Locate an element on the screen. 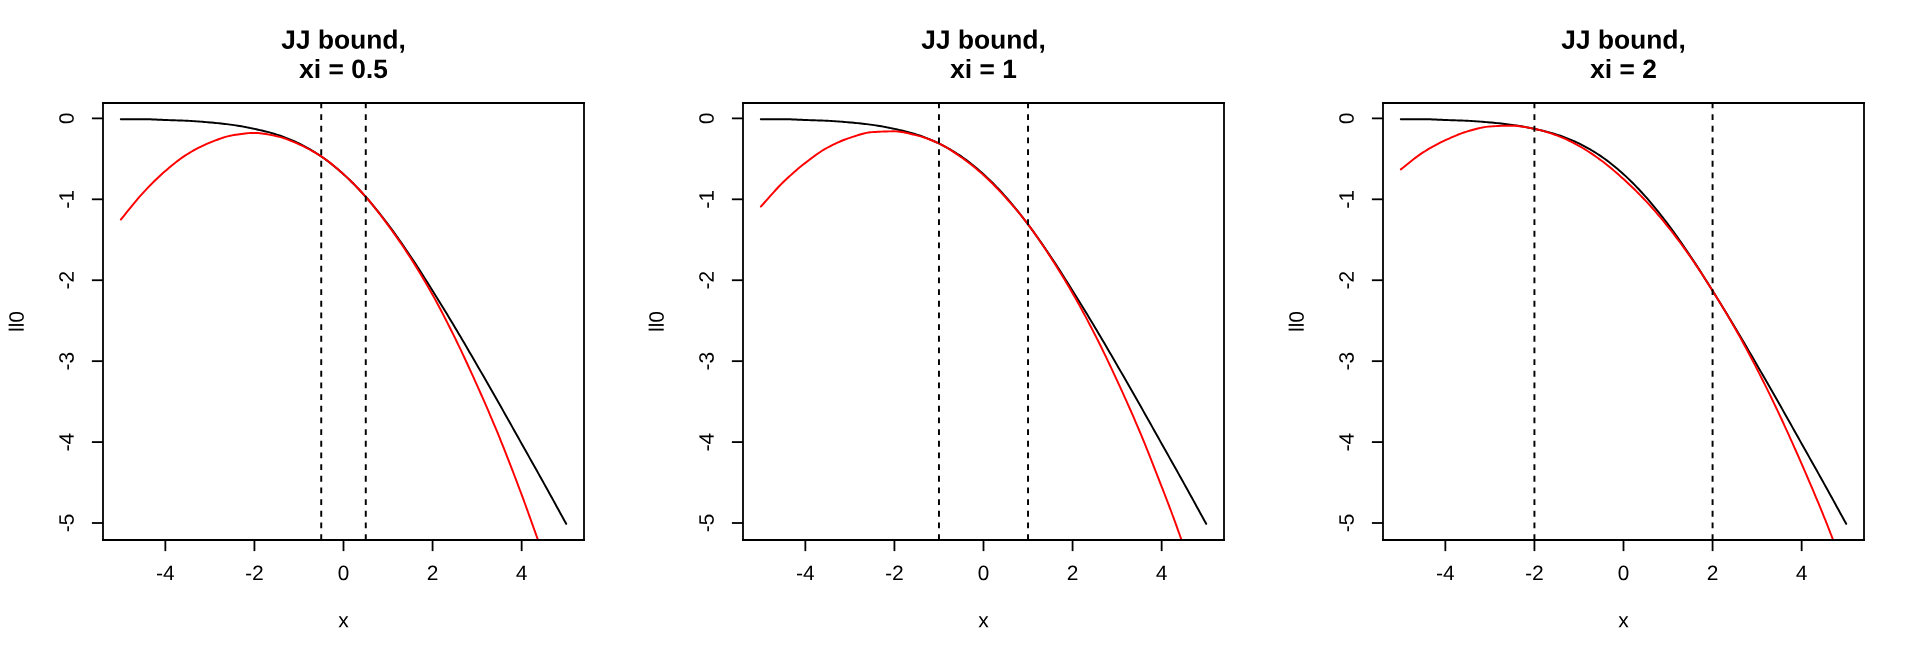 The height and width of the screenshot is (672, 1920). chart-title: JJ bound, xi = 2 is located at coordinates (1623, 53).